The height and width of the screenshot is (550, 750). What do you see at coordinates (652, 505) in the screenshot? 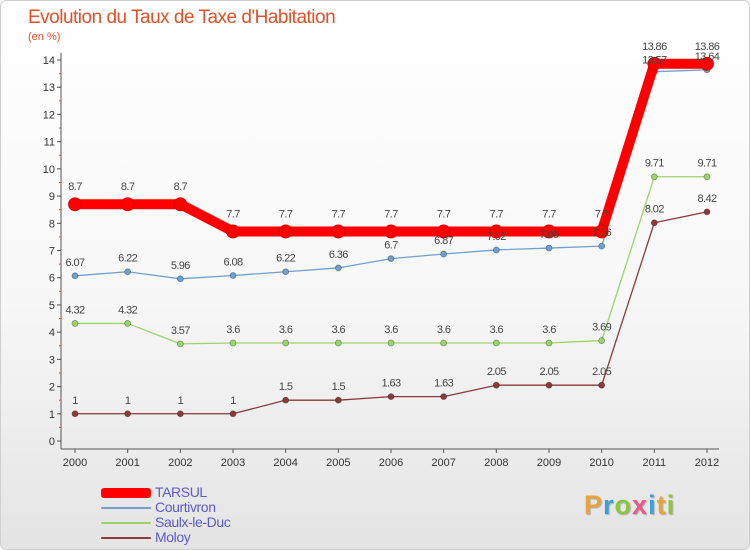
I see `brand-letter: i` at bounding box center [652, 505].